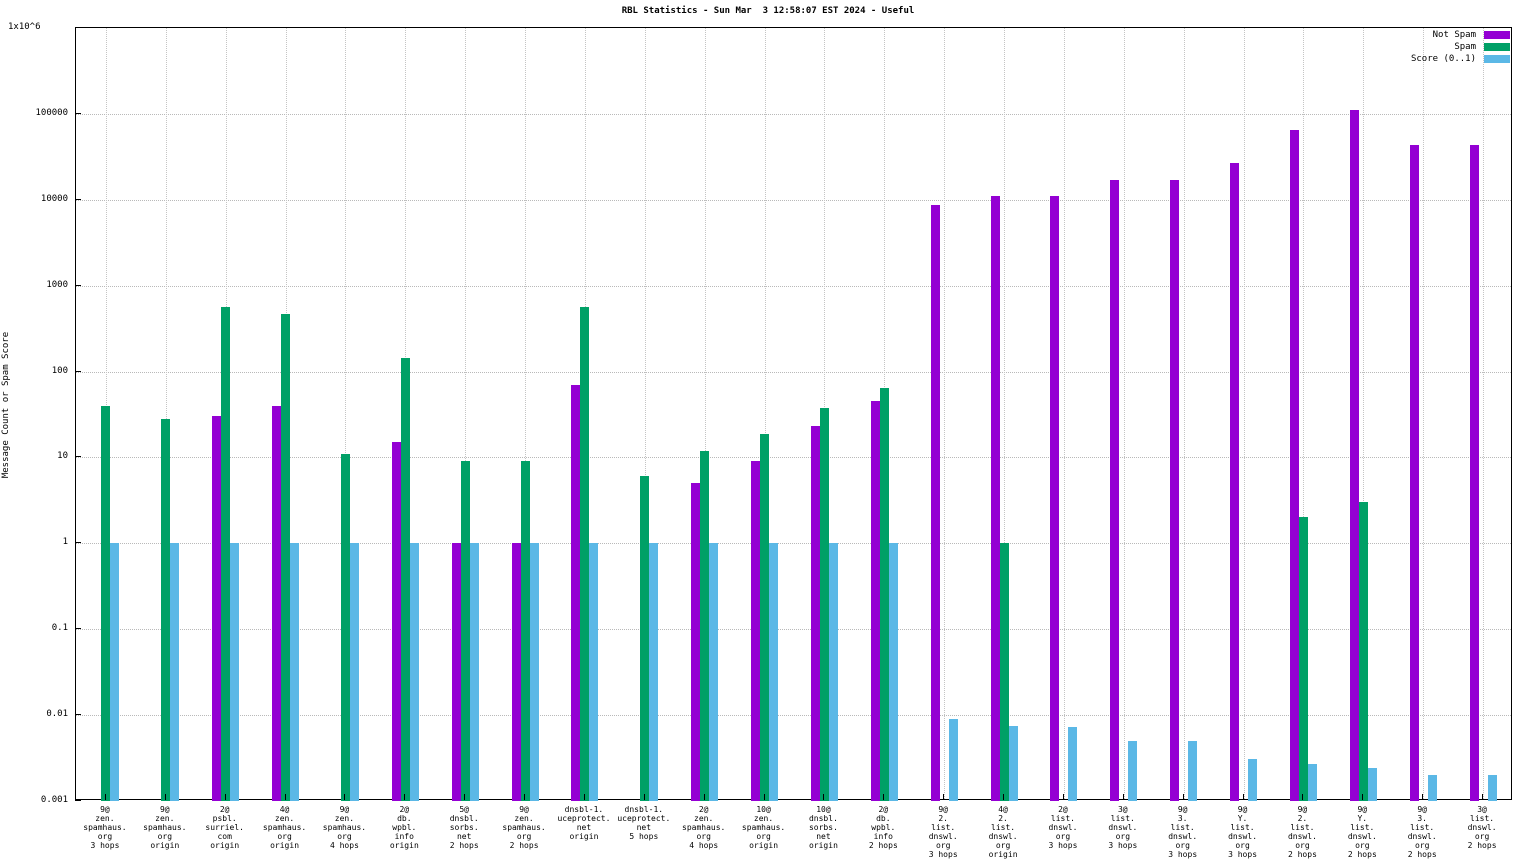 The width and height of the screenshot is (1536, 864). What do you see at coordinates (464, 818) in the screenshot?
I see `x-tick-label-line: dnsbl.` at bounding box center [464, 818].